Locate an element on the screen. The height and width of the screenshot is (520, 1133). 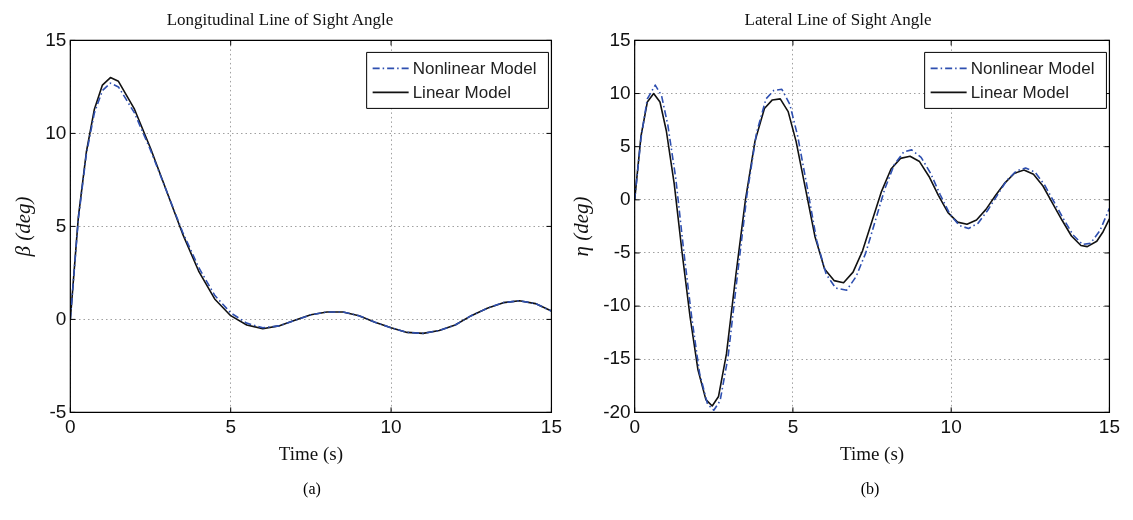
chart-title: Longitudinal Line of Sight Angle is located at coordinates (280, 19).